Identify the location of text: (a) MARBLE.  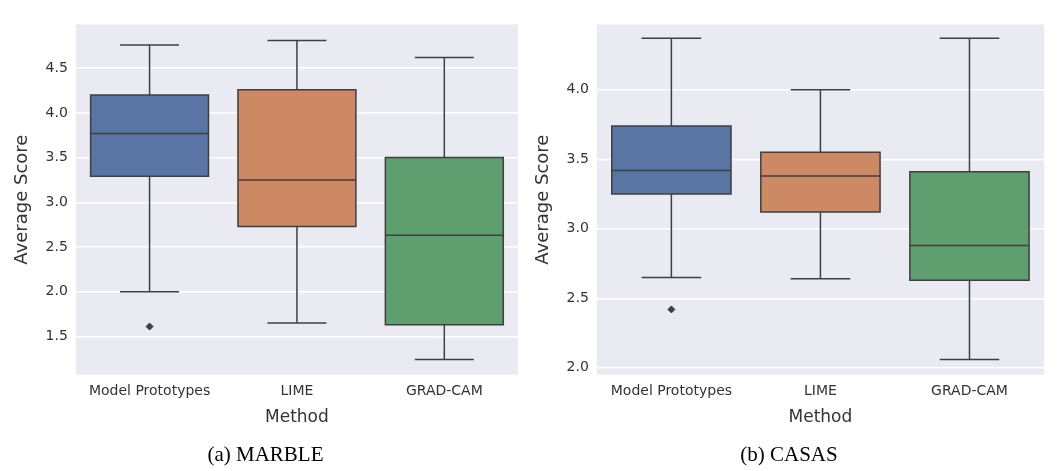
(265, 454).